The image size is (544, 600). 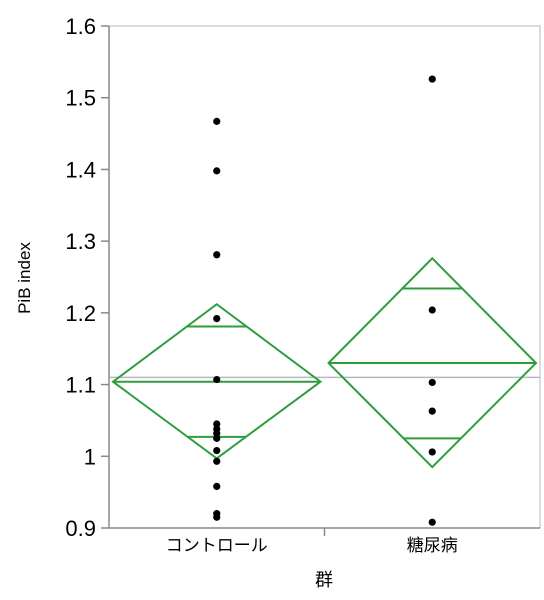 What do you see at coordinates (90, 456) in the screenshot?
I see `y-tick-label: 1` at bounding box center [90, 456].